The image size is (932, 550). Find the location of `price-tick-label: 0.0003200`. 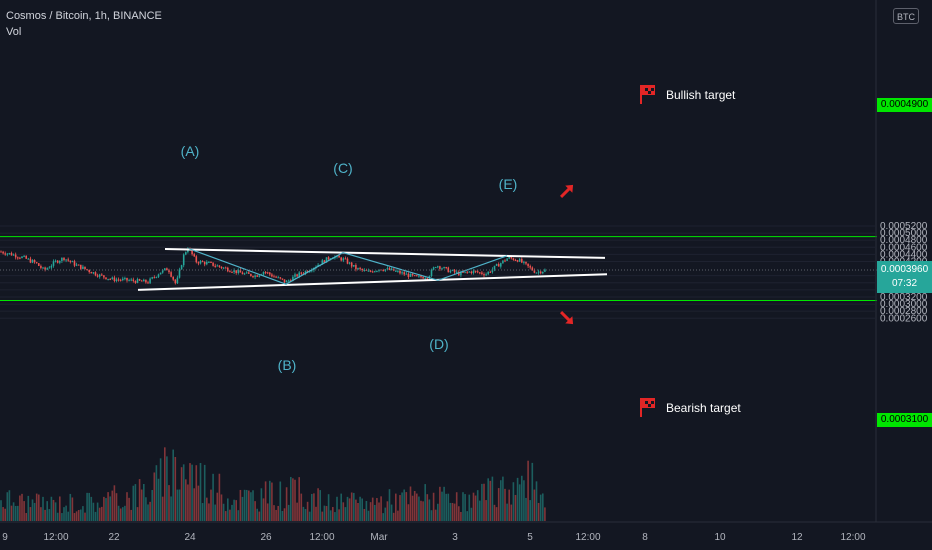

price-tick-label: 0.0003200 is located at coordinates (904, 297).